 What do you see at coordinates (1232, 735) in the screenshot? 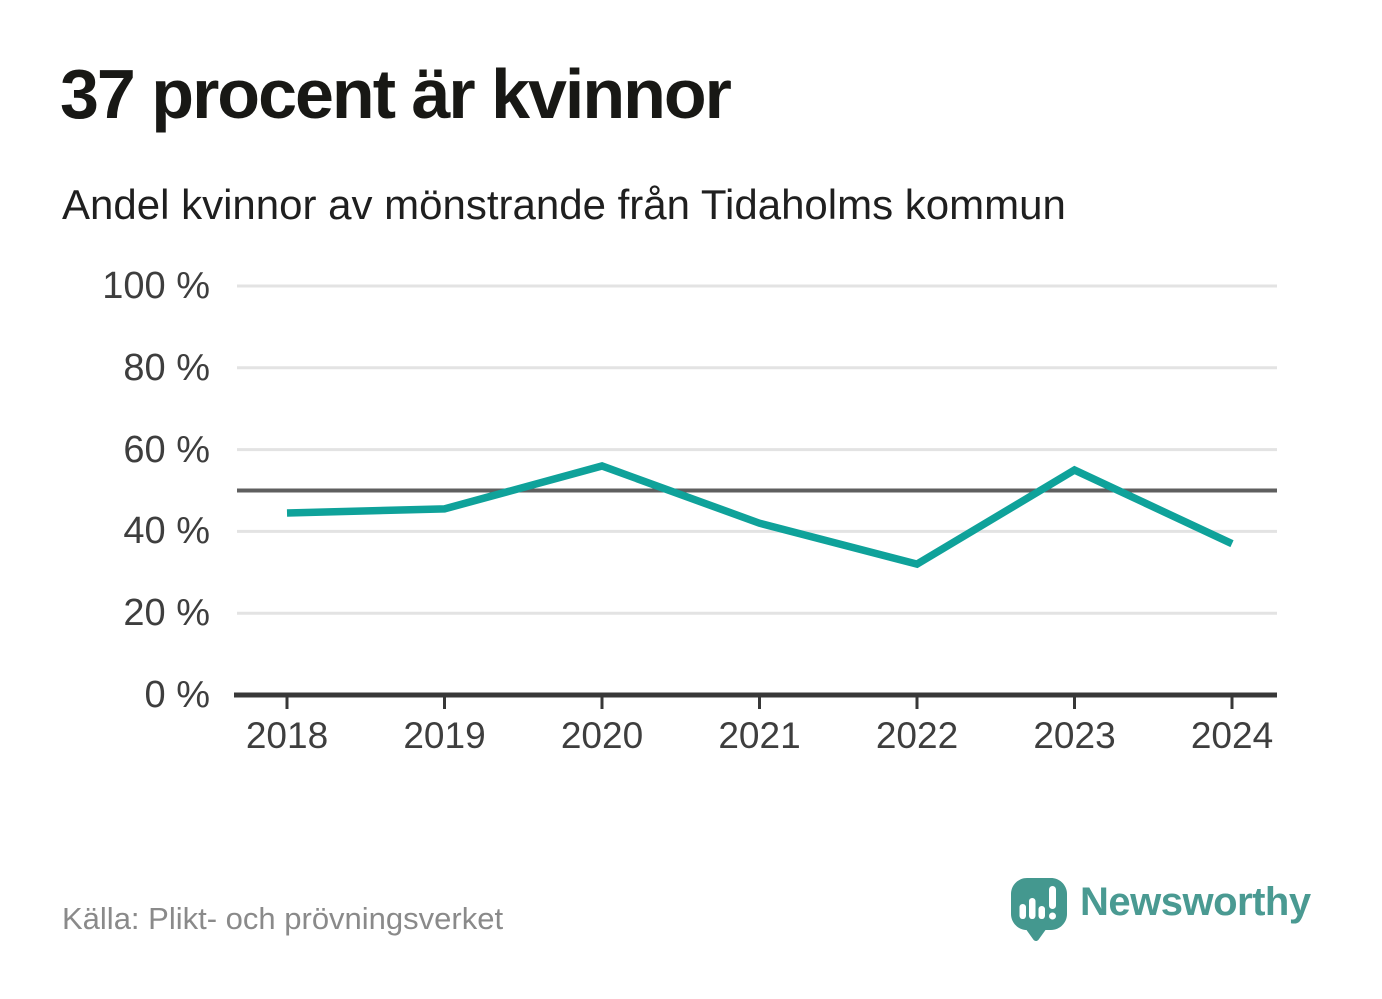
I see `x-axis-tick-label: 2024` at bounding box center [1232, 735].